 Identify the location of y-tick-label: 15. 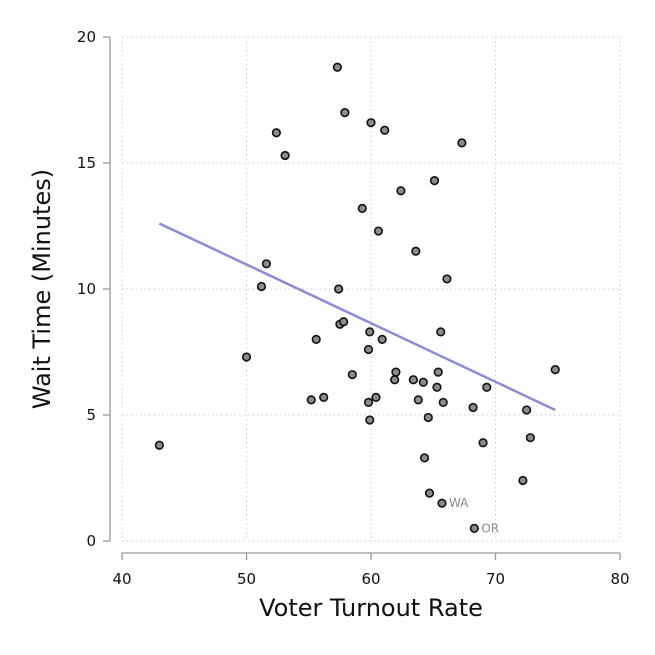
(86, 163).